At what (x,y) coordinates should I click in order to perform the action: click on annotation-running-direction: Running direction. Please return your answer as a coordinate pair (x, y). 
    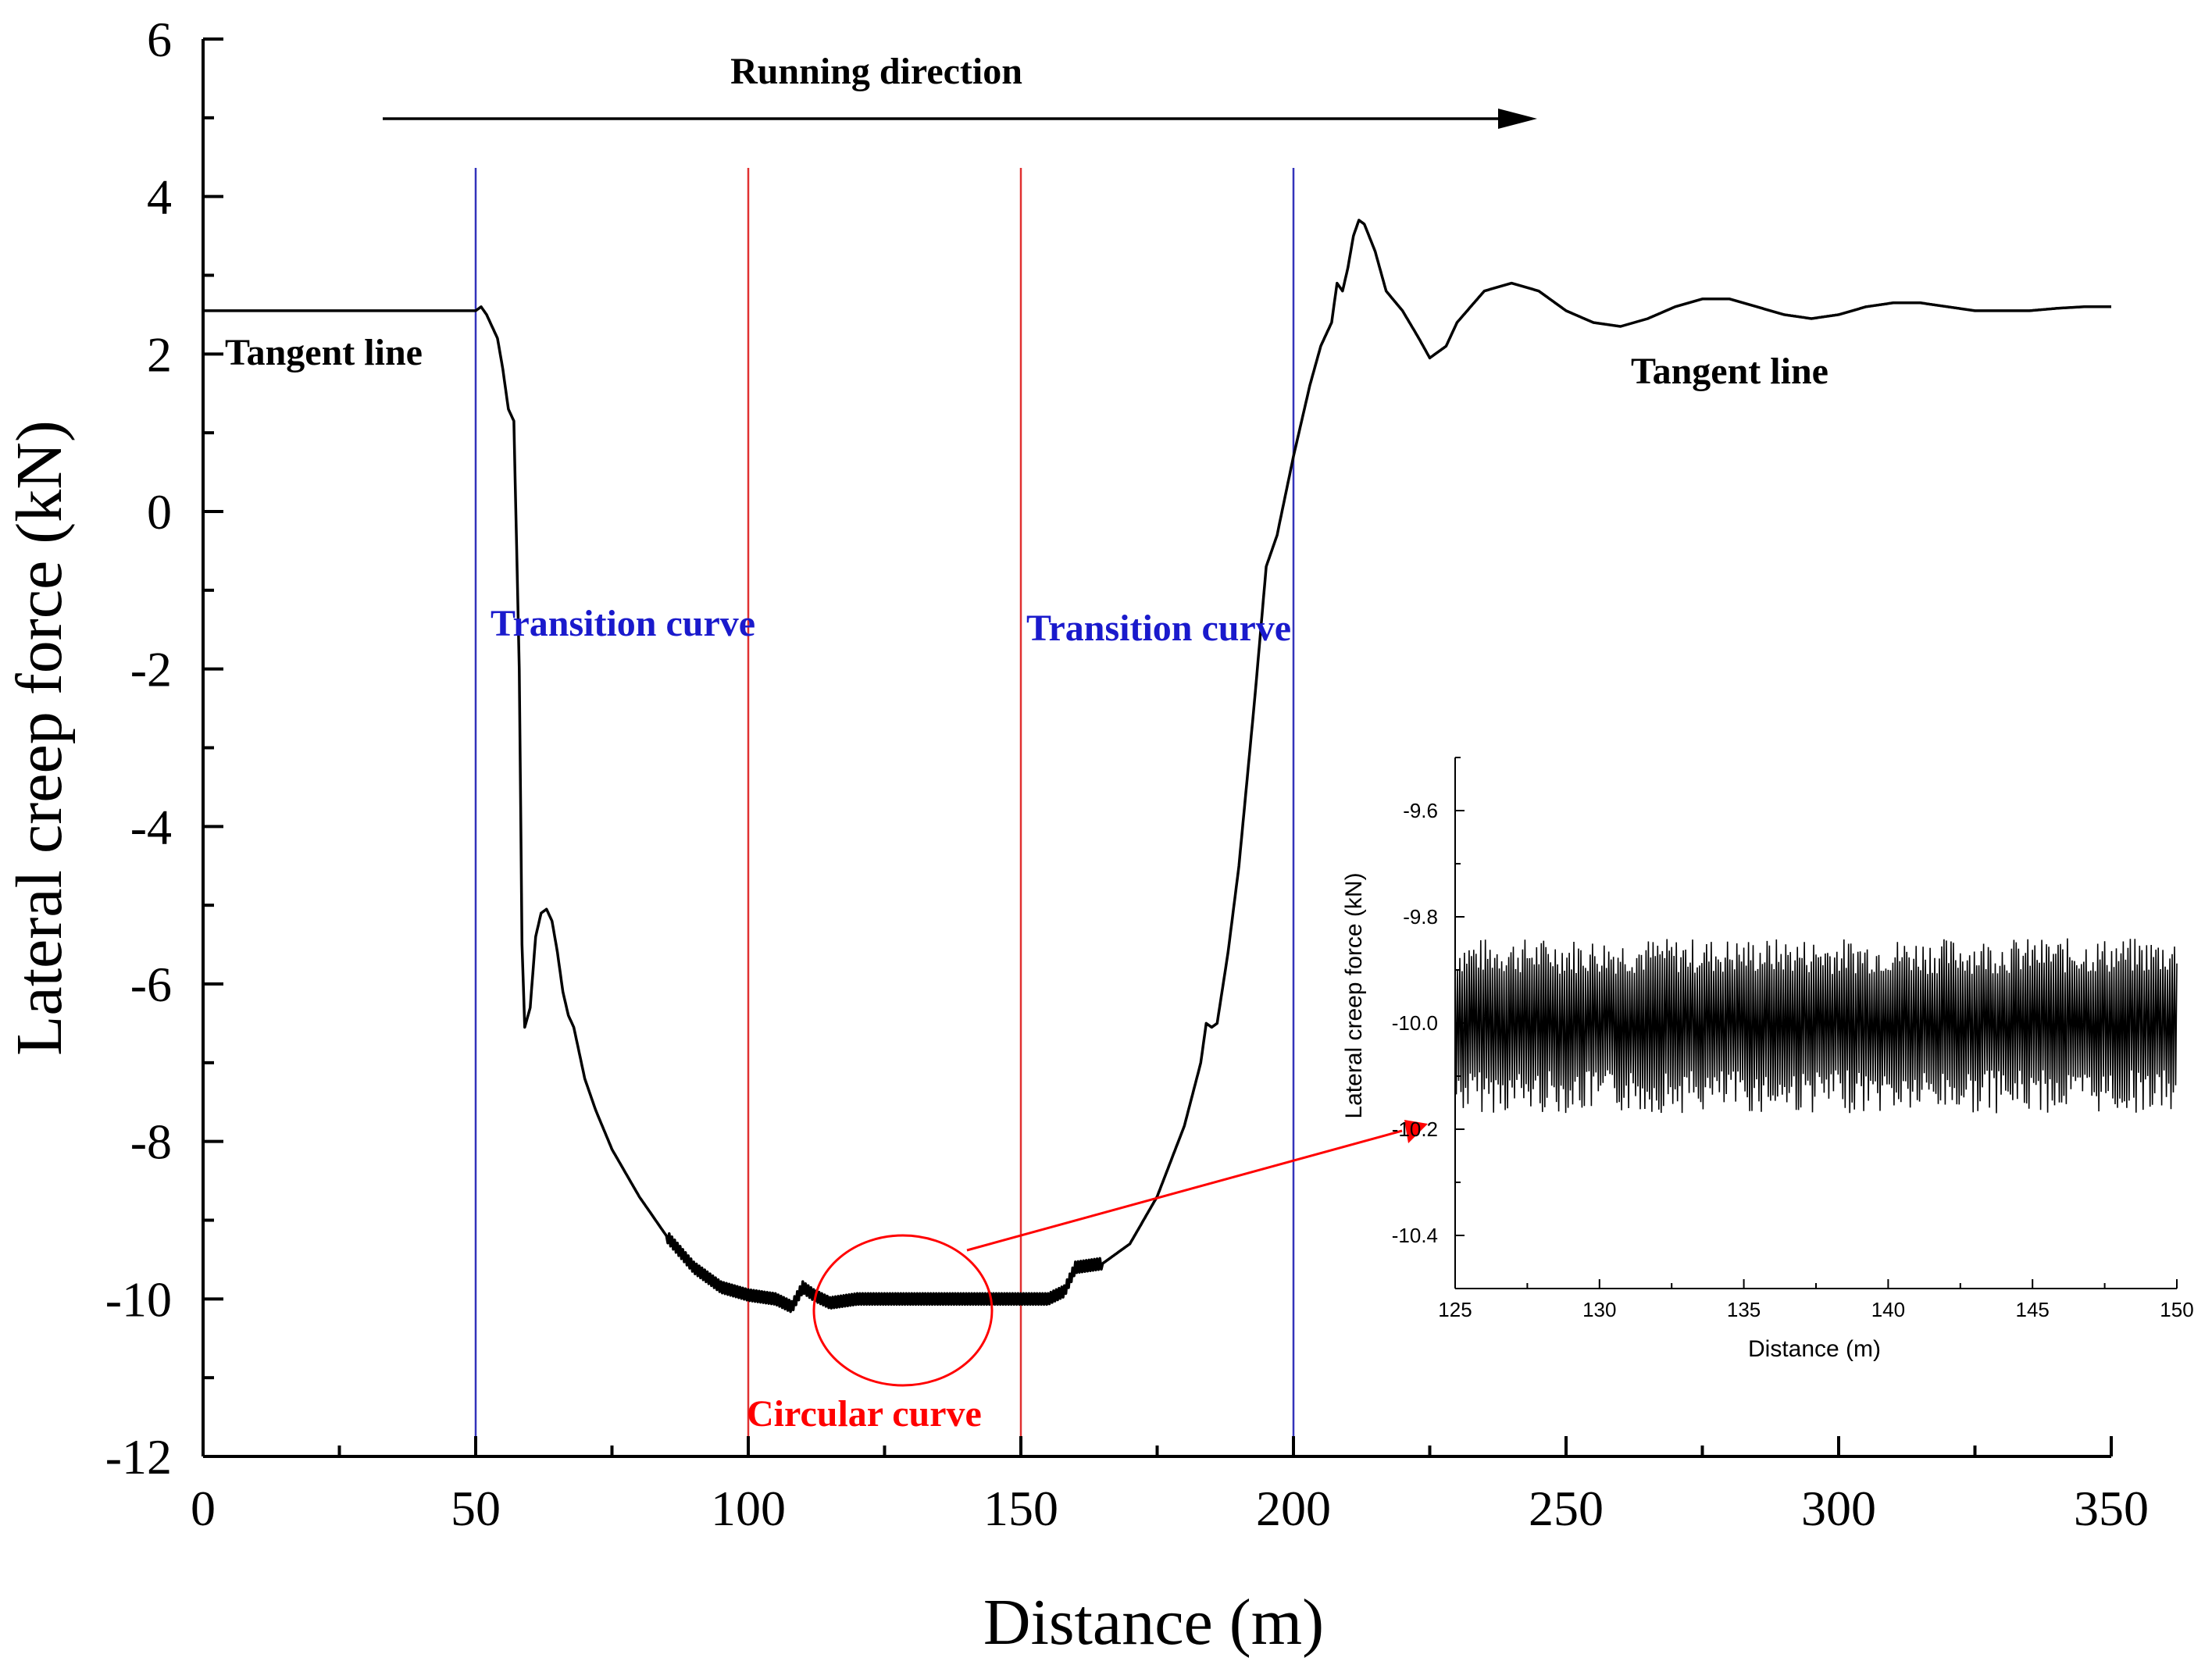
    Looking at the image, I should click on (876, 71).